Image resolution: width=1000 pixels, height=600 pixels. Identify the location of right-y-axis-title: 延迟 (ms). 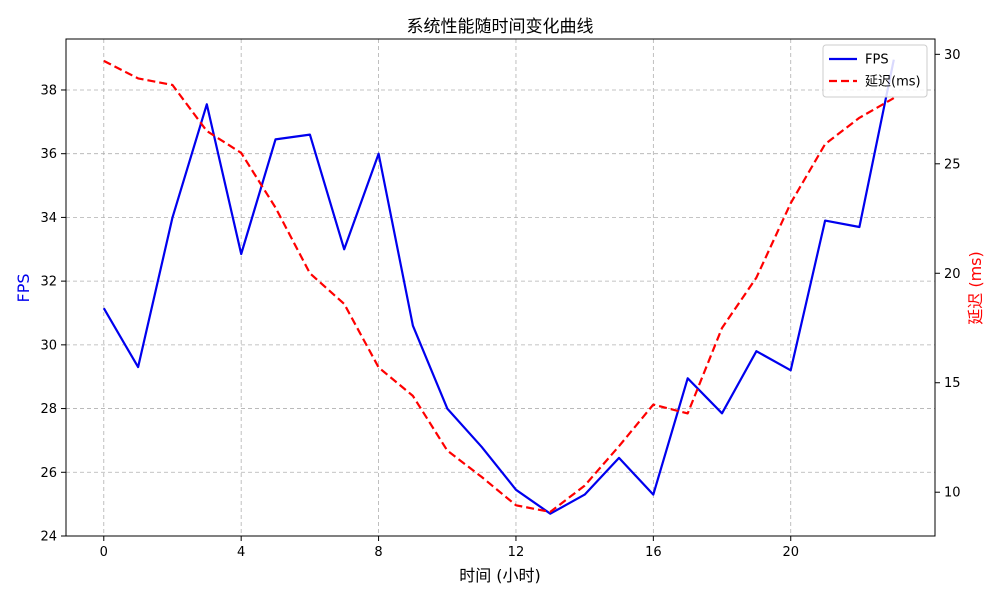
(975, 288).